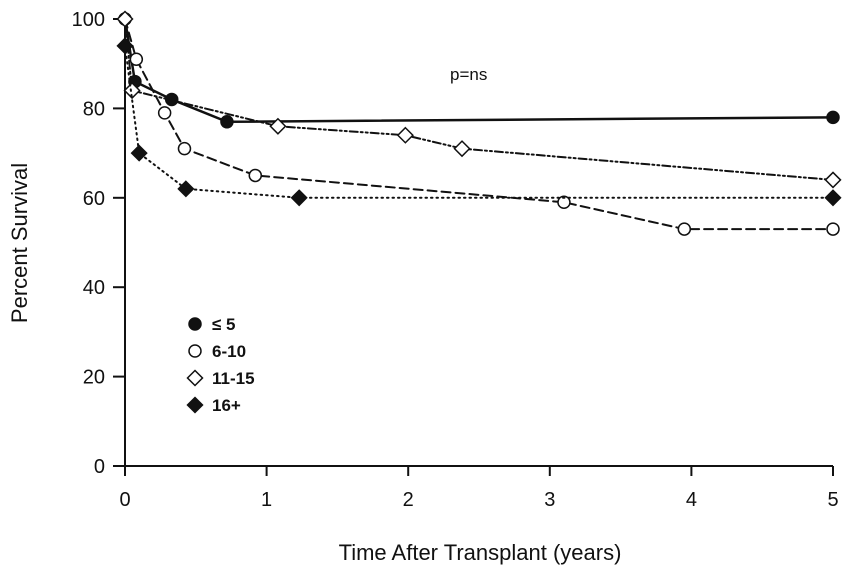  What do you see at coordinates (549, 500) in the screenshot?
I see `x-tick-label: 3` at bounding box center [549, 500].